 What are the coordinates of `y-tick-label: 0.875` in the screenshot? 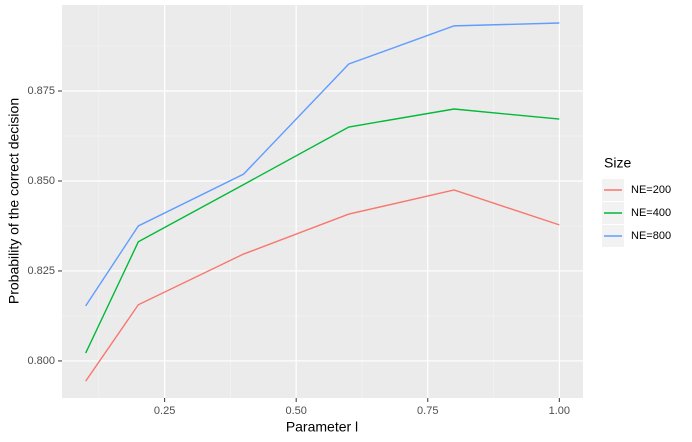 It's located at (41, 91).